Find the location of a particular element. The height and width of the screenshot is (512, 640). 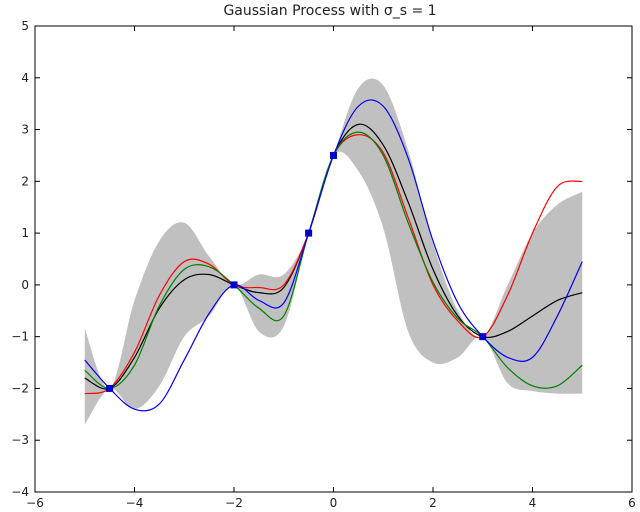

x-tick-label: −6 is located at coordinates (35, 503).